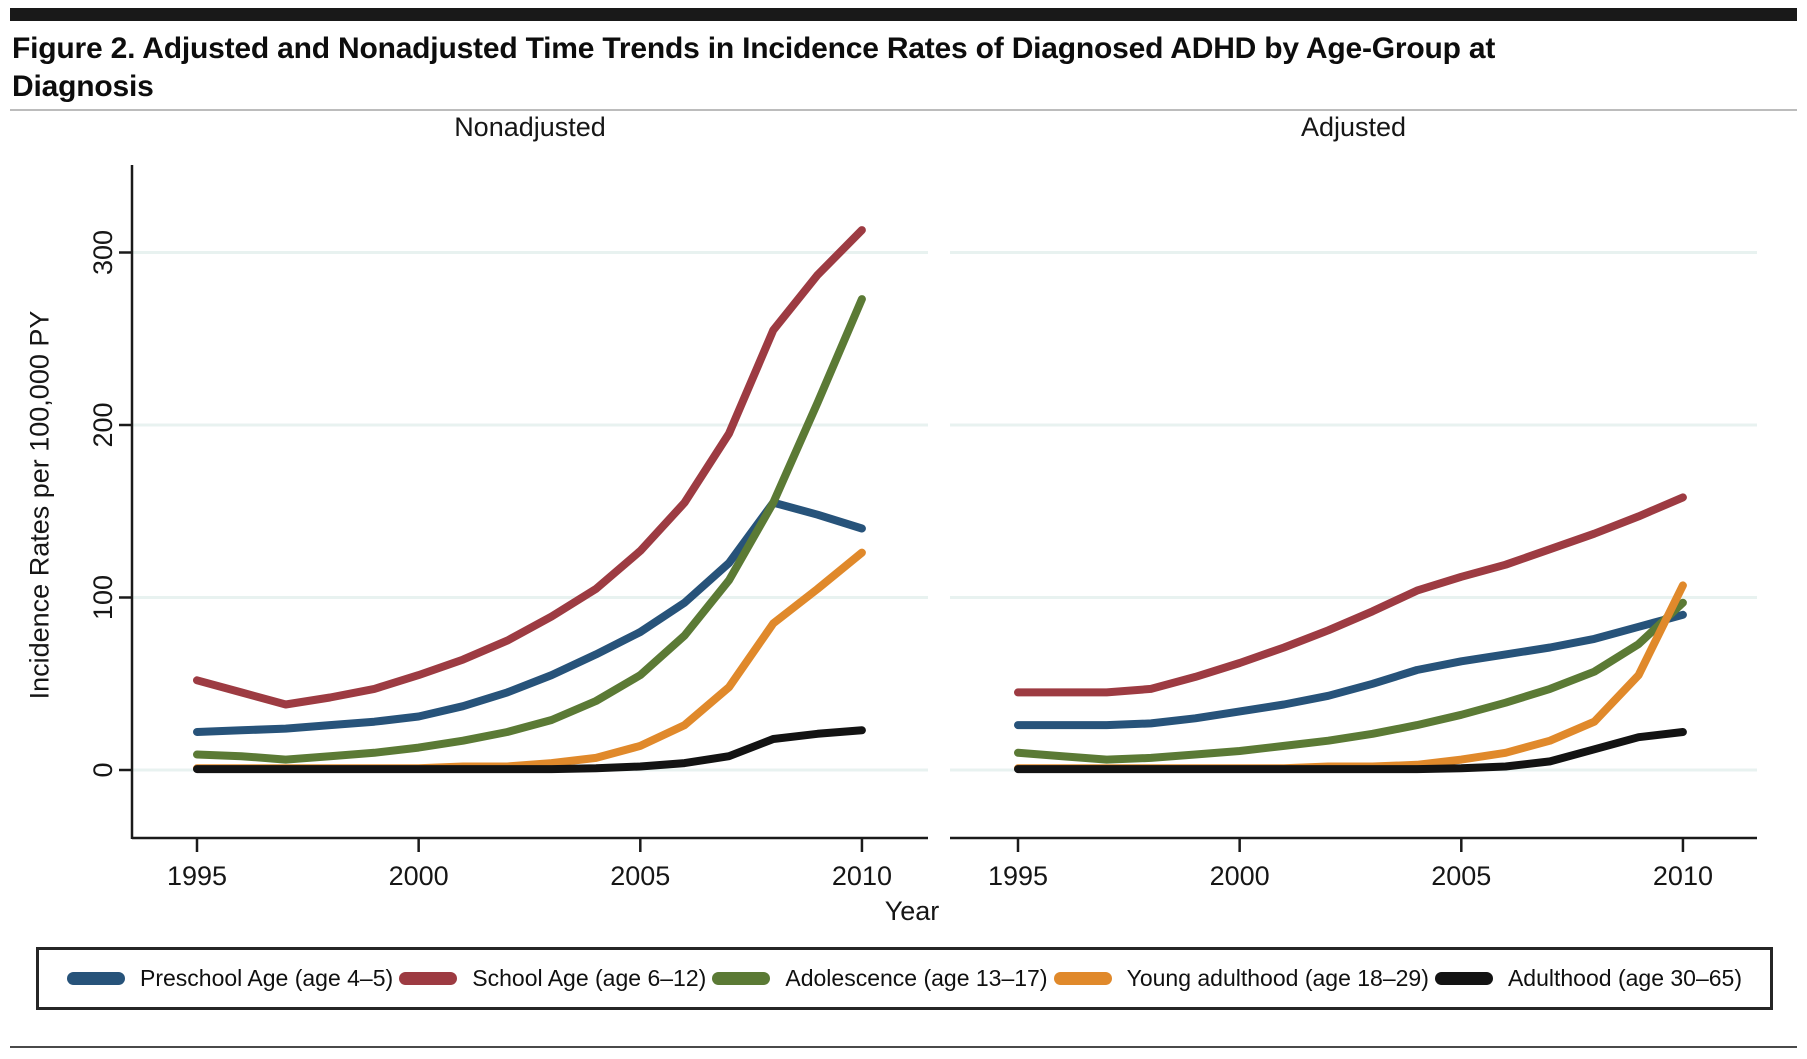 The height and width of the screenshot is (1059, 1807). What do you see at coordinates (103, 424) in the screenshot?
I see `y-tick-label: 200` at bounding box center [103, 424].